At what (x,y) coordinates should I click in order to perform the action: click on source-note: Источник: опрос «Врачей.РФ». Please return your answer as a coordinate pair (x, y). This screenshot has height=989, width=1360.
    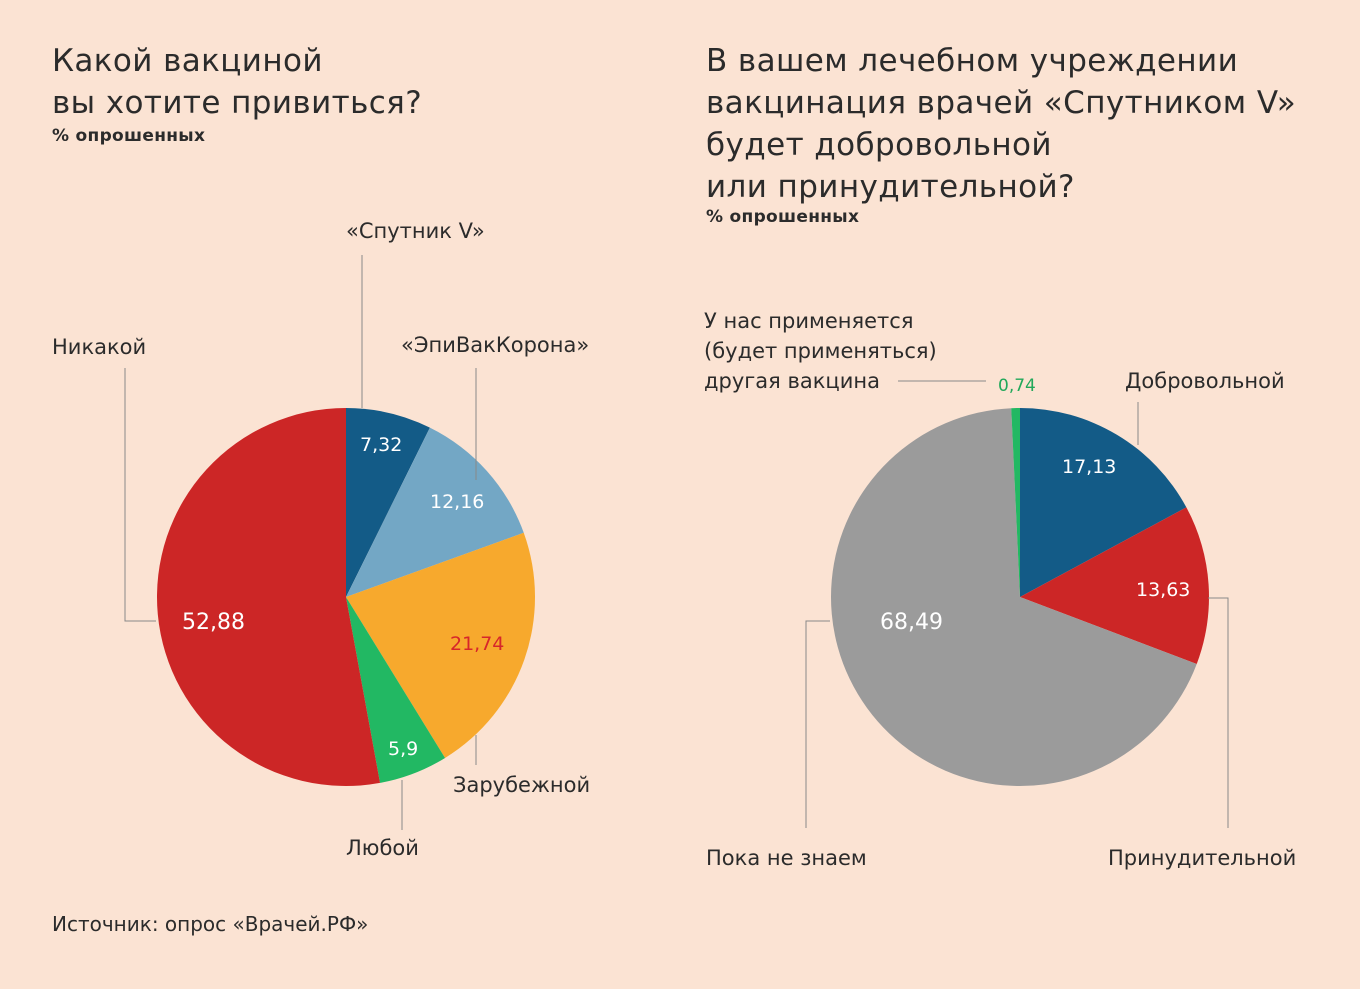
    Looking at the image, I should click on (210, 924).